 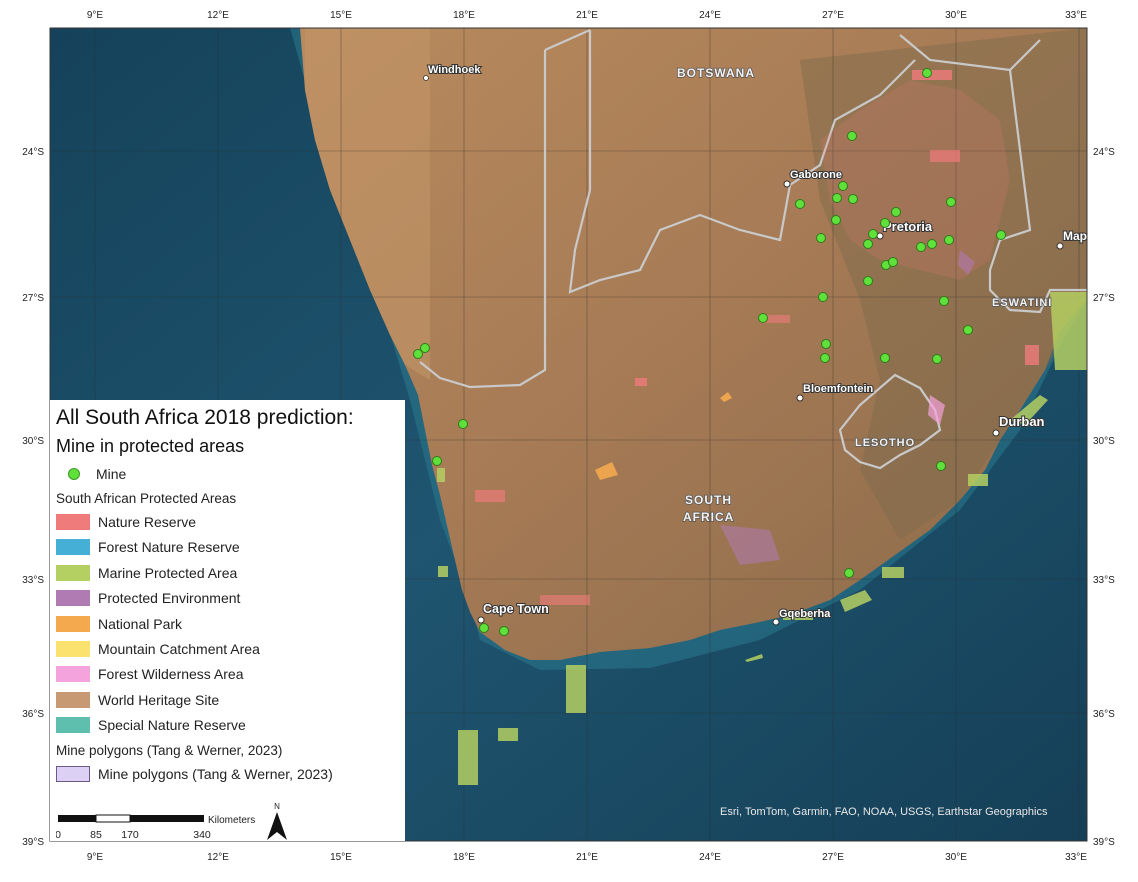 I want to click on legend-label: Mountain Catchment Area, so click(x=179, y=649).